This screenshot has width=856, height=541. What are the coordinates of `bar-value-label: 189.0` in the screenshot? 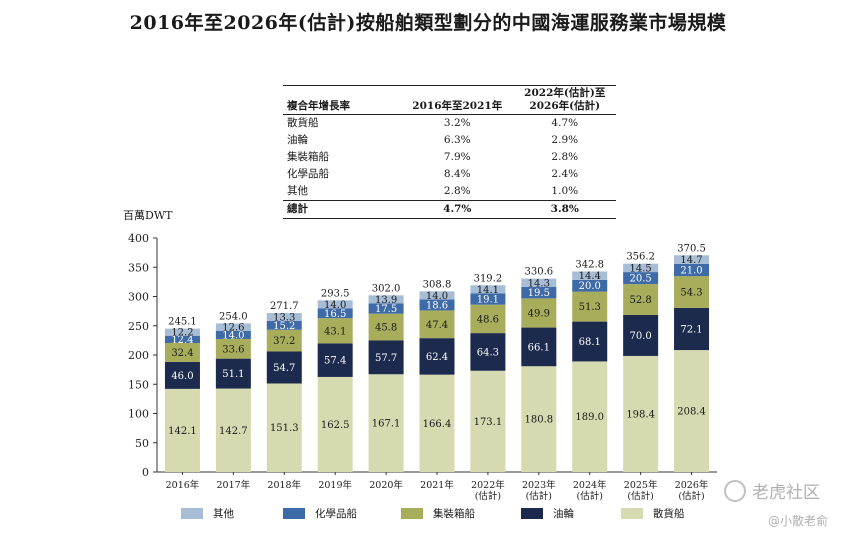 It's located at (589, 417).